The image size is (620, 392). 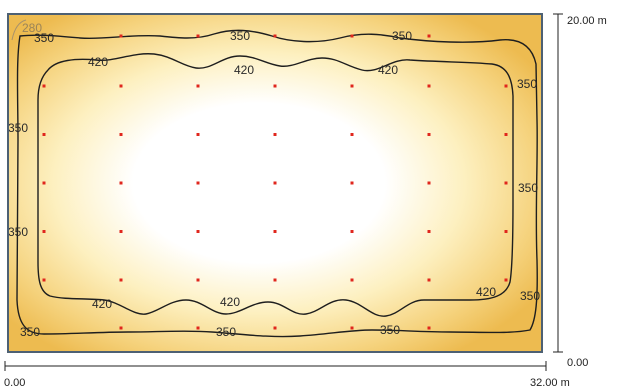 I want to click on width-end-label: 32.00 m, so click(x=550, y=383).